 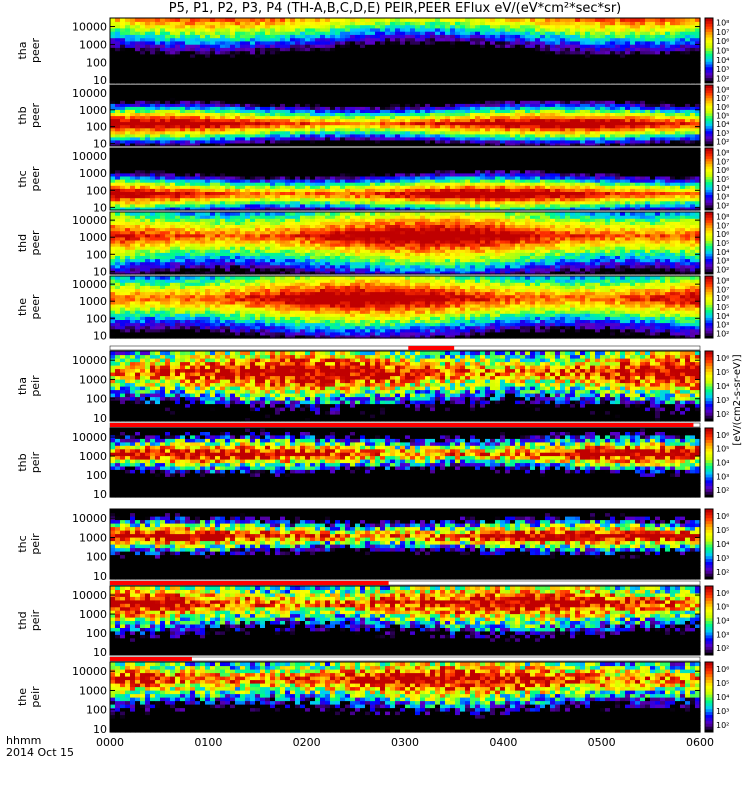 What do you see at coordinates (709, 697) in the screenshot?
I see `colorbar-the_i` at bounding box center [709, 697].